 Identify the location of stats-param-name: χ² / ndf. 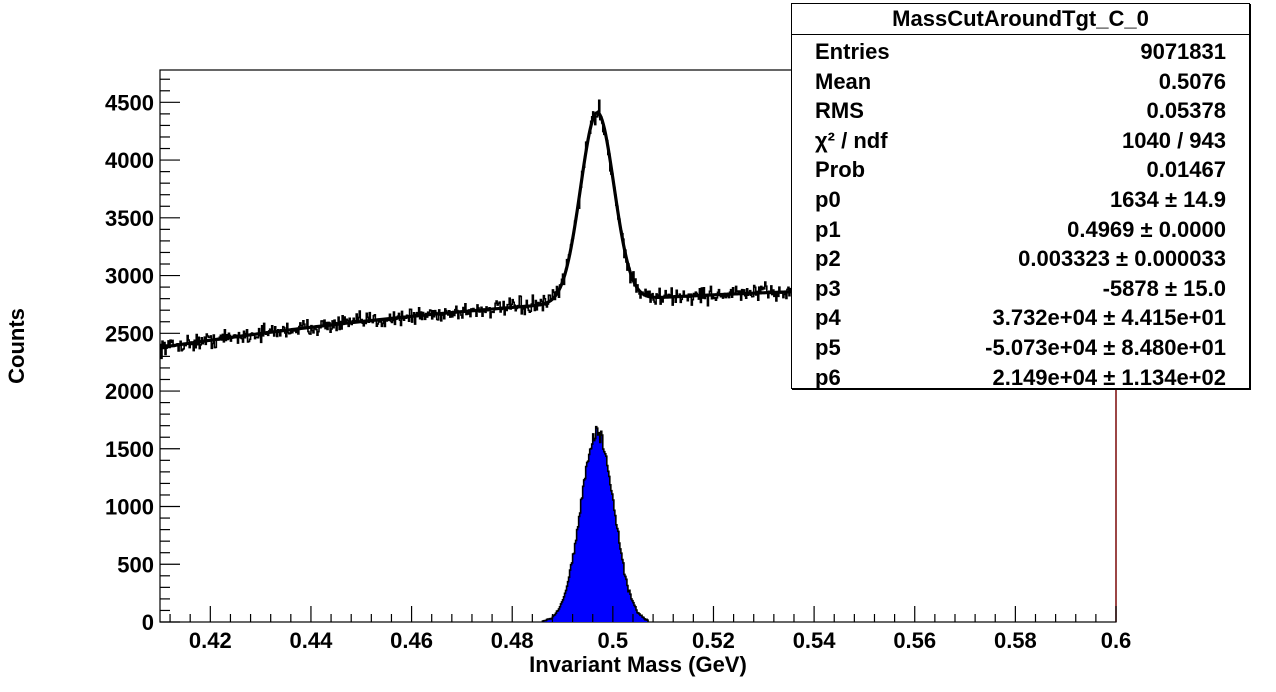
(851, 140).